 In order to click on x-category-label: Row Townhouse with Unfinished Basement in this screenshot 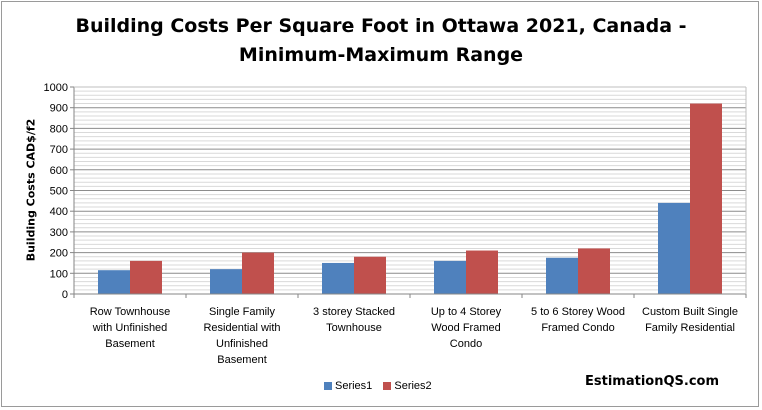, I will do `click(130, 328)`.